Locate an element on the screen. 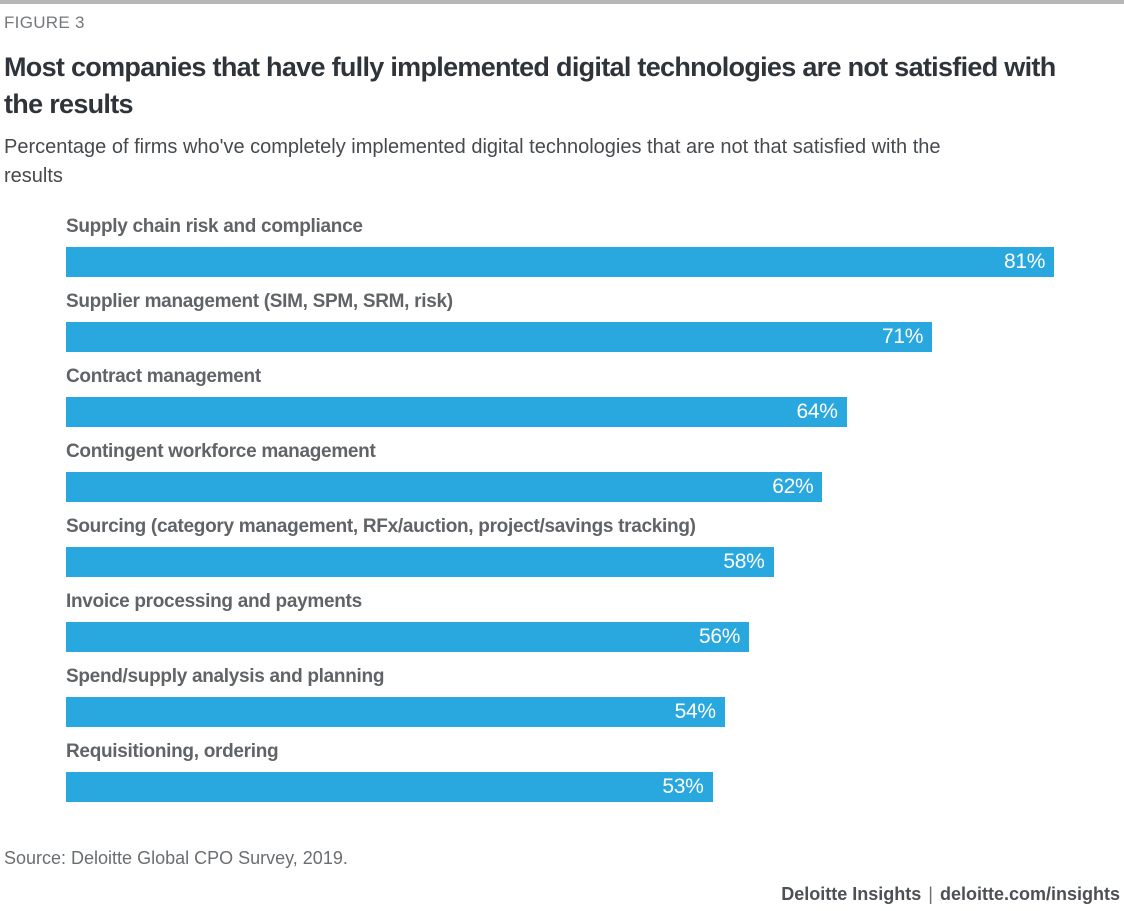 Image resolution: width=1124 pixels, height=911 pixels. bar-track: 71% is located at coordinates (593, 337).